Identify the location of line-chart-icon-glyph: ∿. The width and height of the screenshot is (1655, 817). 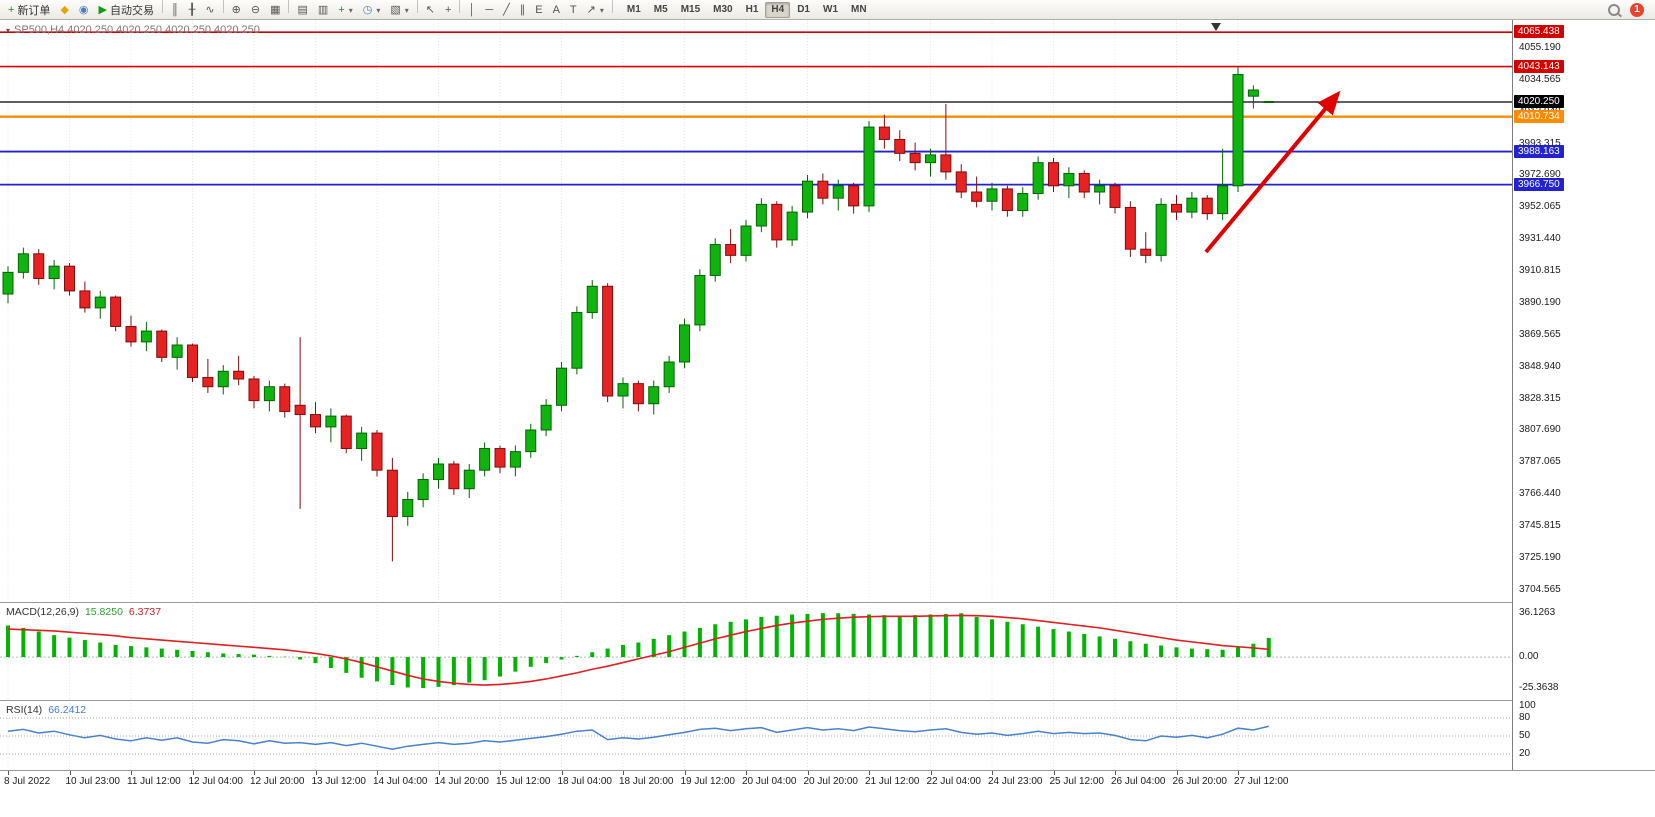
(210, 10).